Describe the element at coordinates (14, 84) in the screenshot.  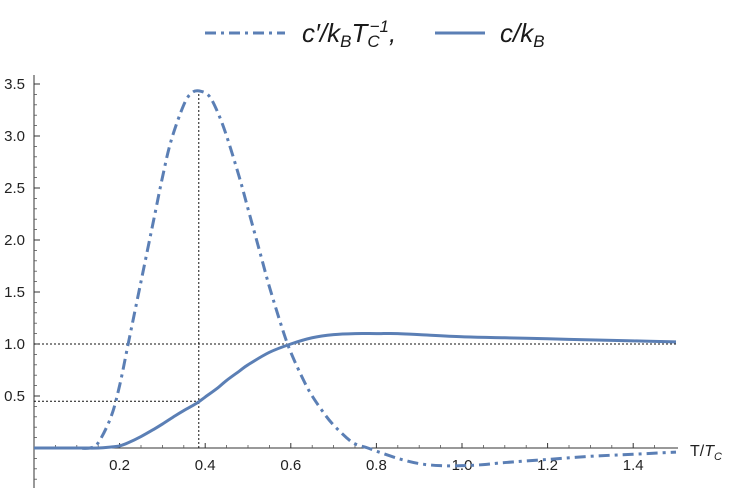
I see `y-tick-label: 3.5` at that location.